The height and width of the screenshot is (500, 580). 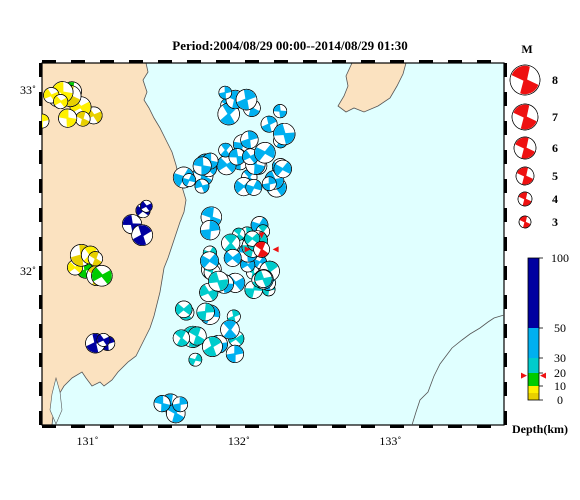 I want to click on depth-scale-frame, so click(x=533, y=329).